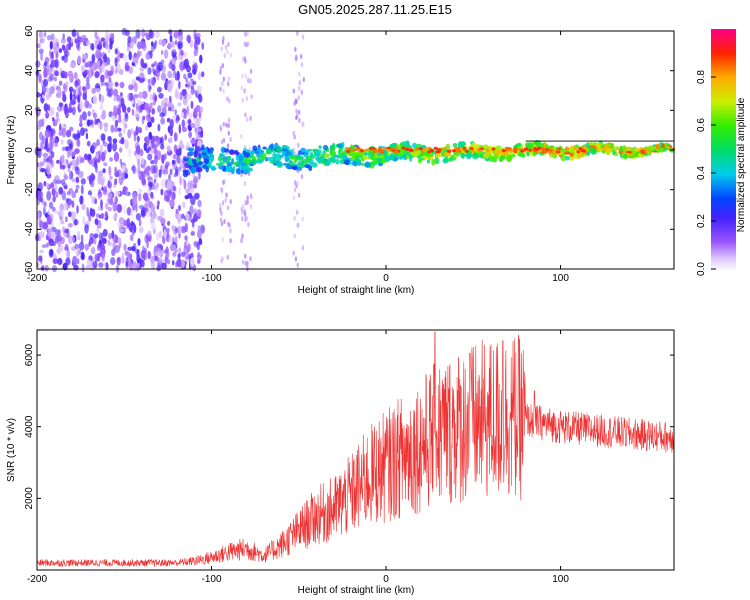  Describe the element at coordinates (29, 229) in the screenshot. I see `y-tick-label: -40` at that location.